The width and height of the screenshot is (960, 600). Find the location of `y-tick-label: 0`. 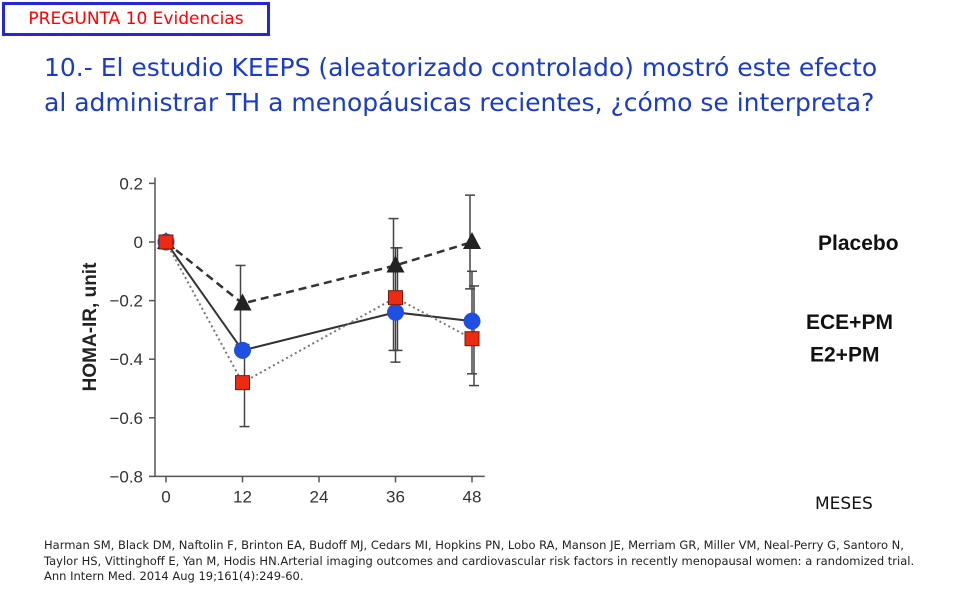

y-tick-label: 0 is located at coordinates (138, 242).